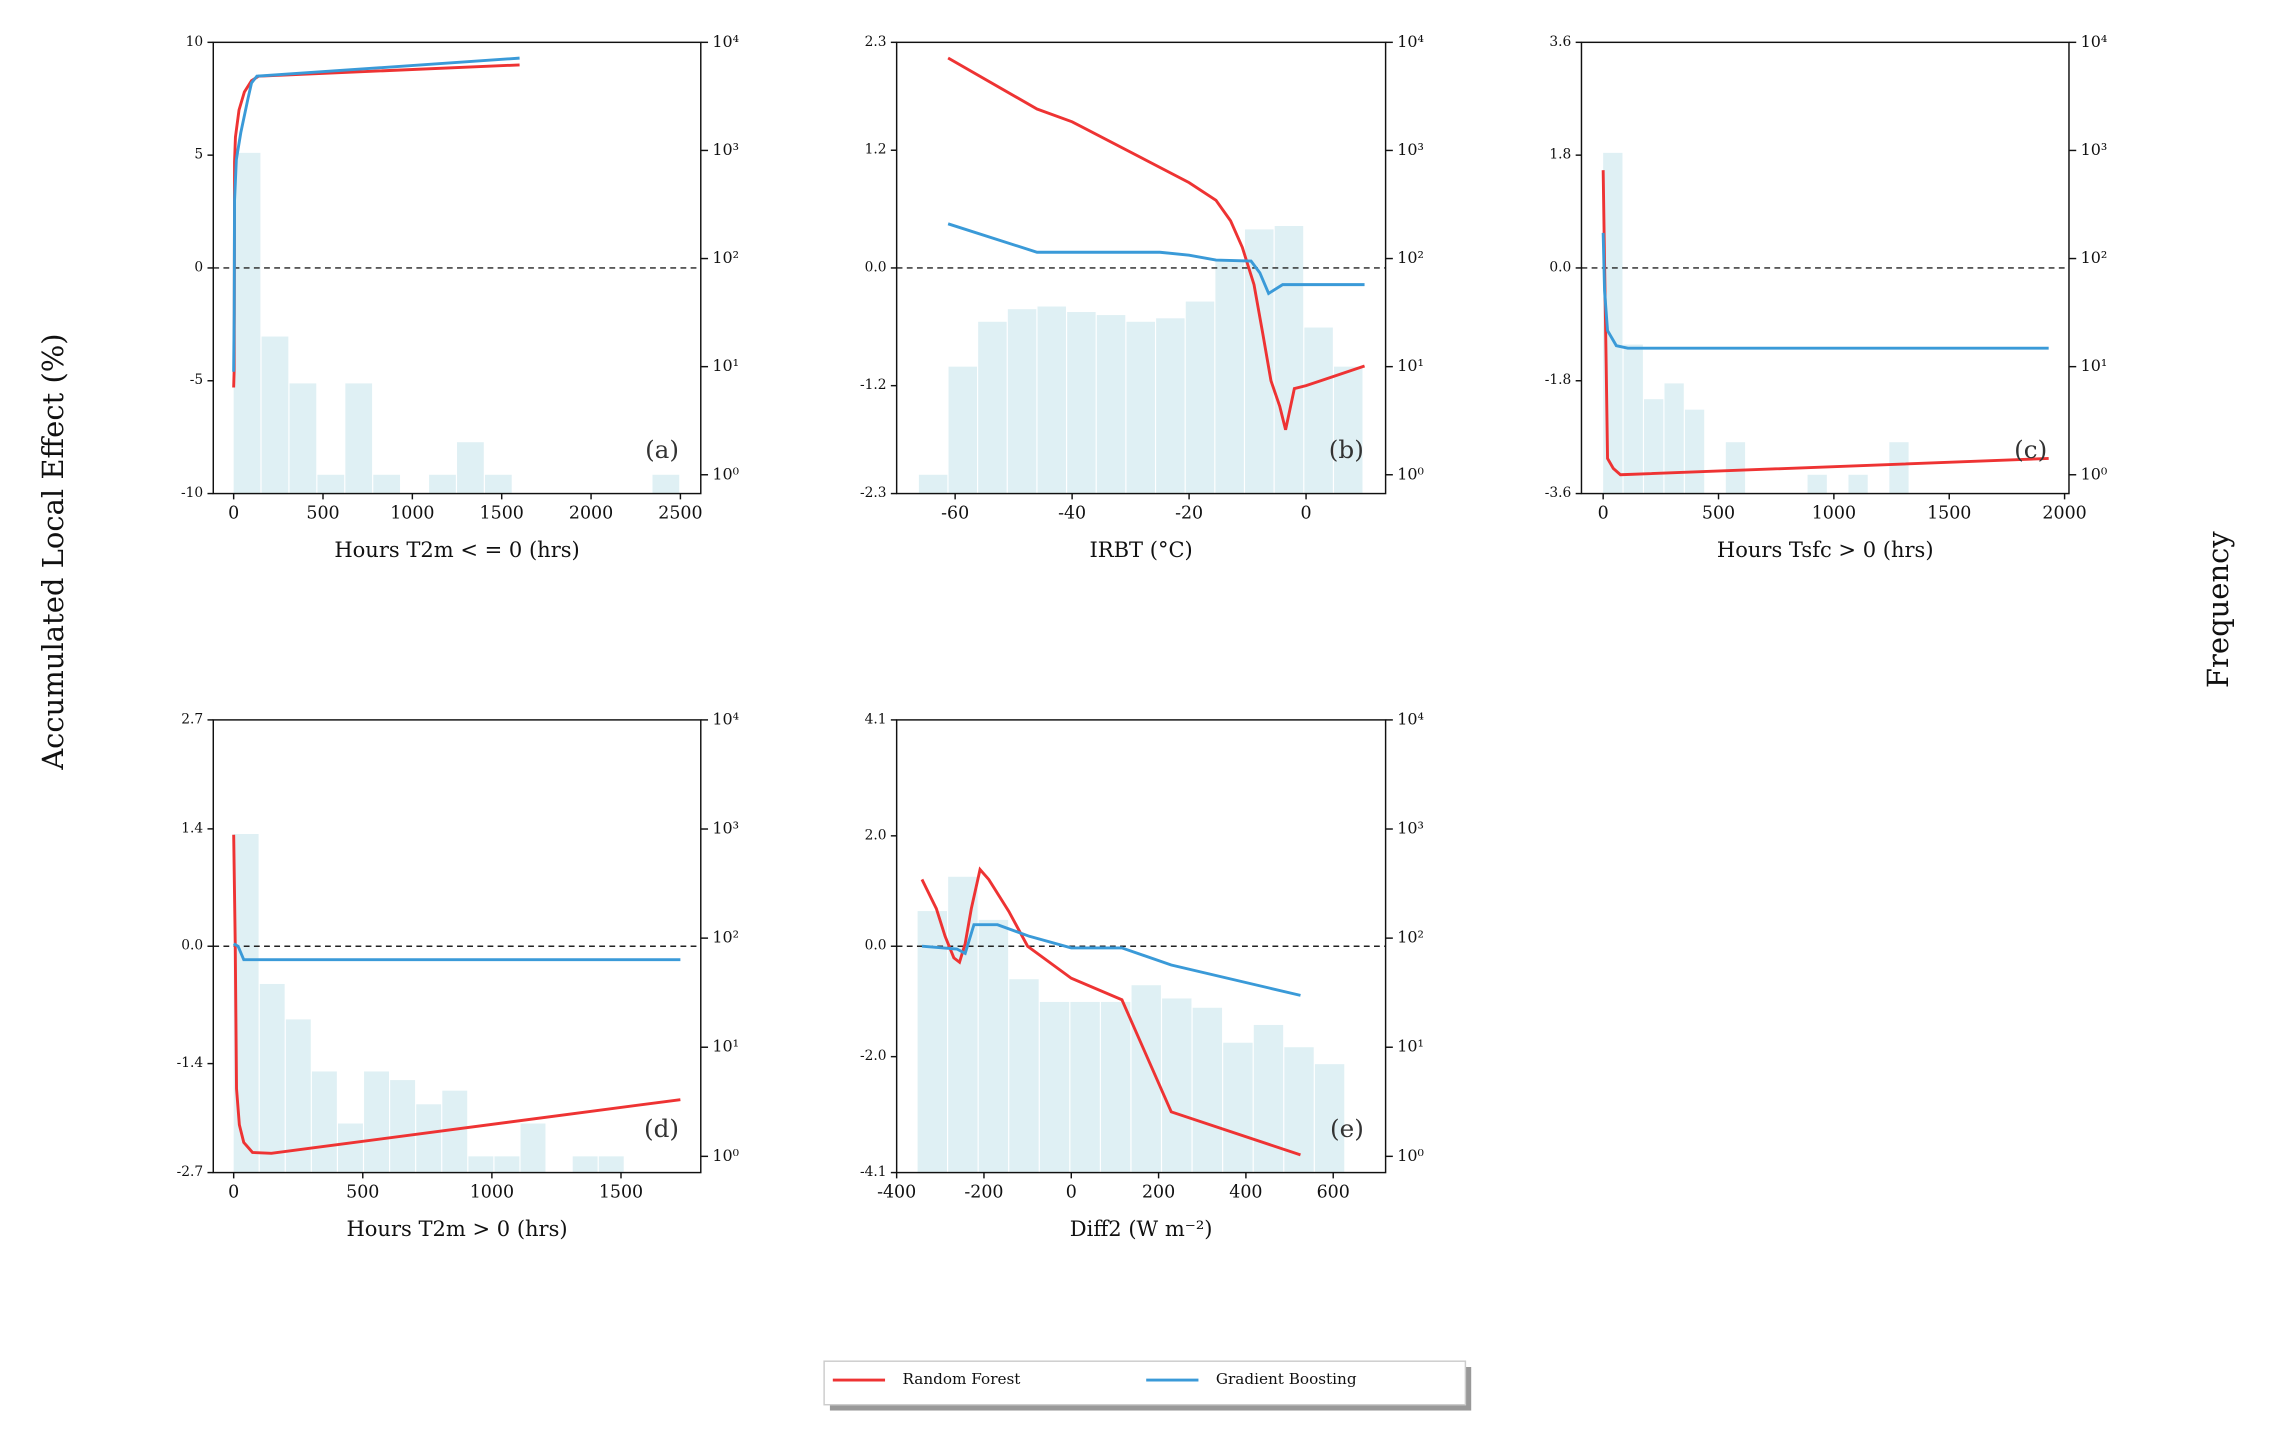  Describe the element at coordinates (2030, 449) in the screenshot. I see `panel-label: (c)` at that location.